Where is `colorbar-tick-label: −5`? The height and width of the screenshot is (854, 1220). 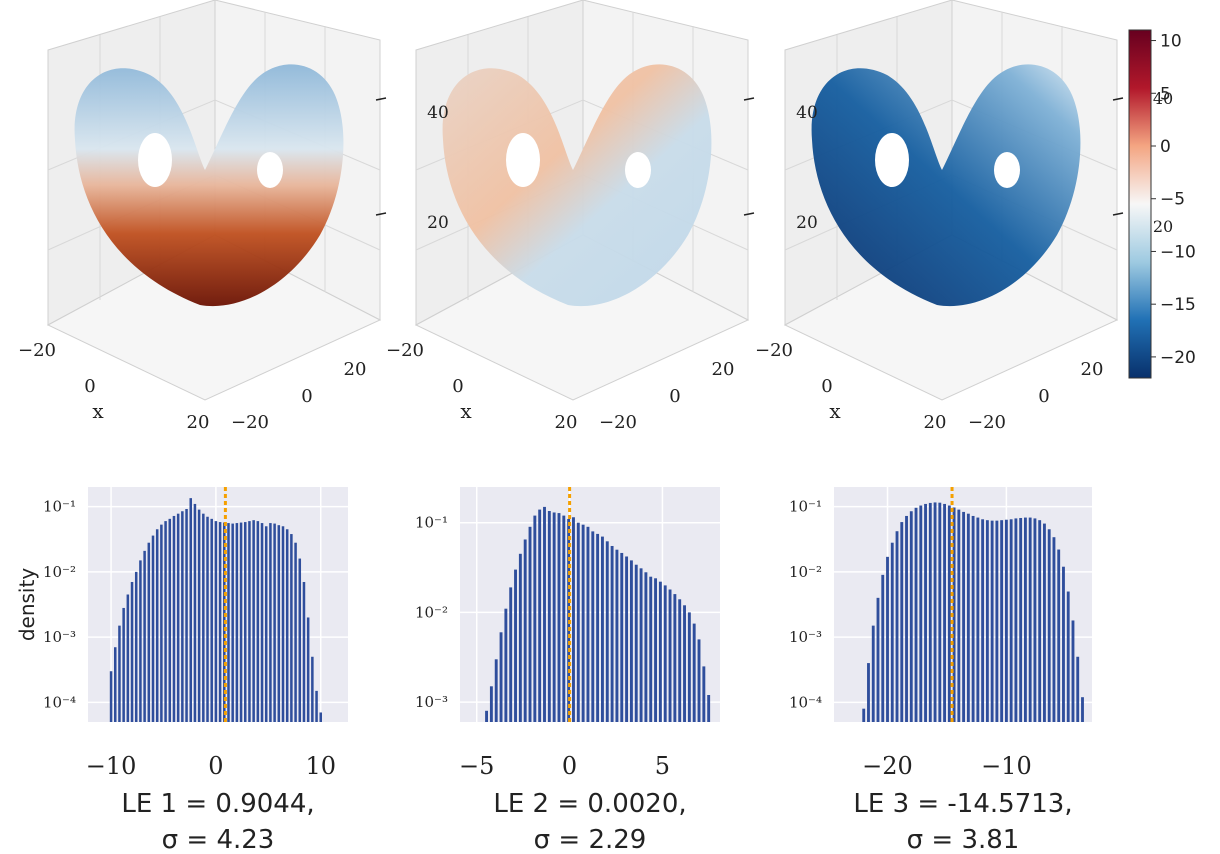 colorbar-tick-label: −5 is located at coordinates (1172, 200).